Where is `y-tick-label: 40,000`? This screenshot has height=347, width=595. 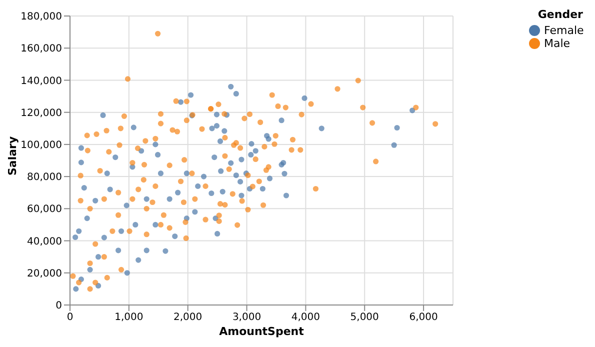 y-tick-label: 40,000 is located at coordinates (44, 242).